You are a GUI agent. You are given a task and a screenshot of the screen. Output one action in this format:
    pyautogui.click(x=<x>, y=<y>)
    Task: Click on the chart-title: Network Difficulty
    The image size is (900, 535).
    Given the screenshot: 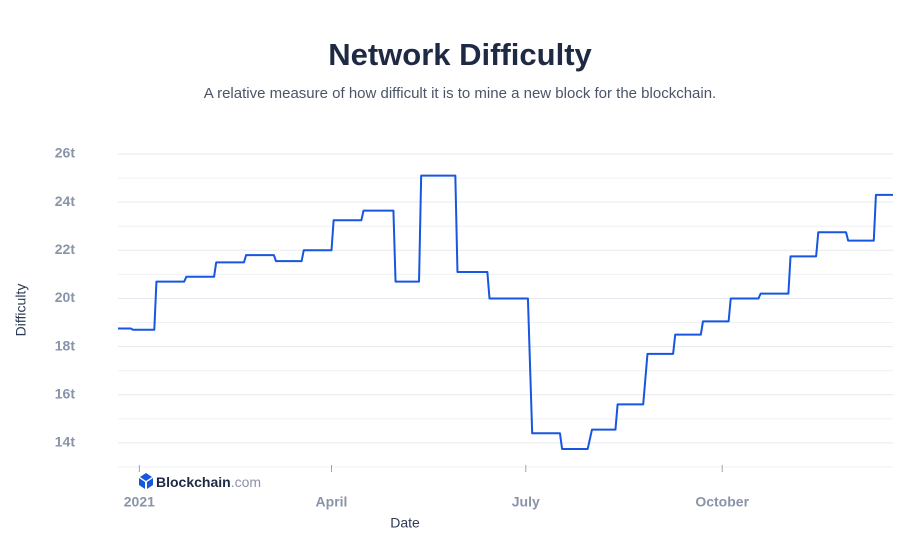 What is the action you would take?
    pyautogui.click(x=460, y=54)
    